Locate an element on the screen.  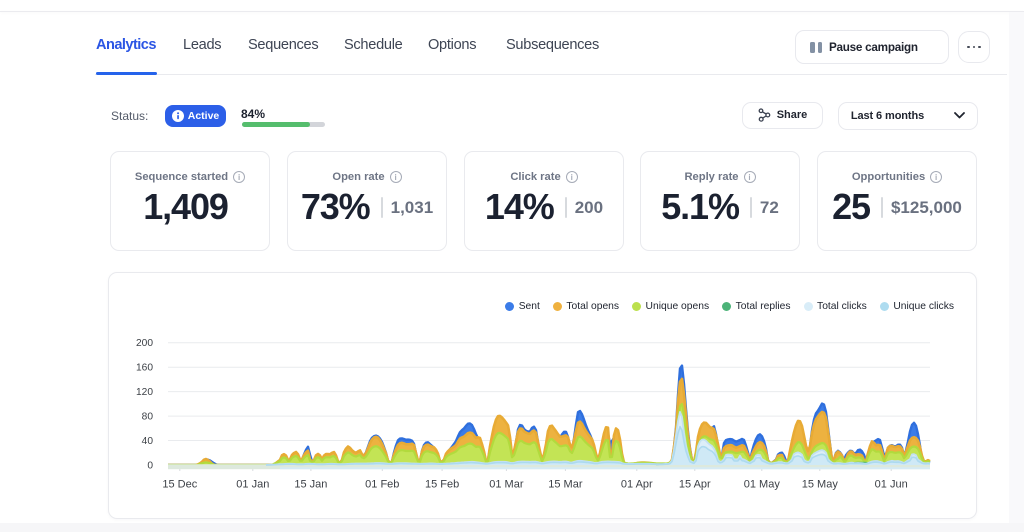
svg-text: 01 Mar is located at coordinates (506, 485).